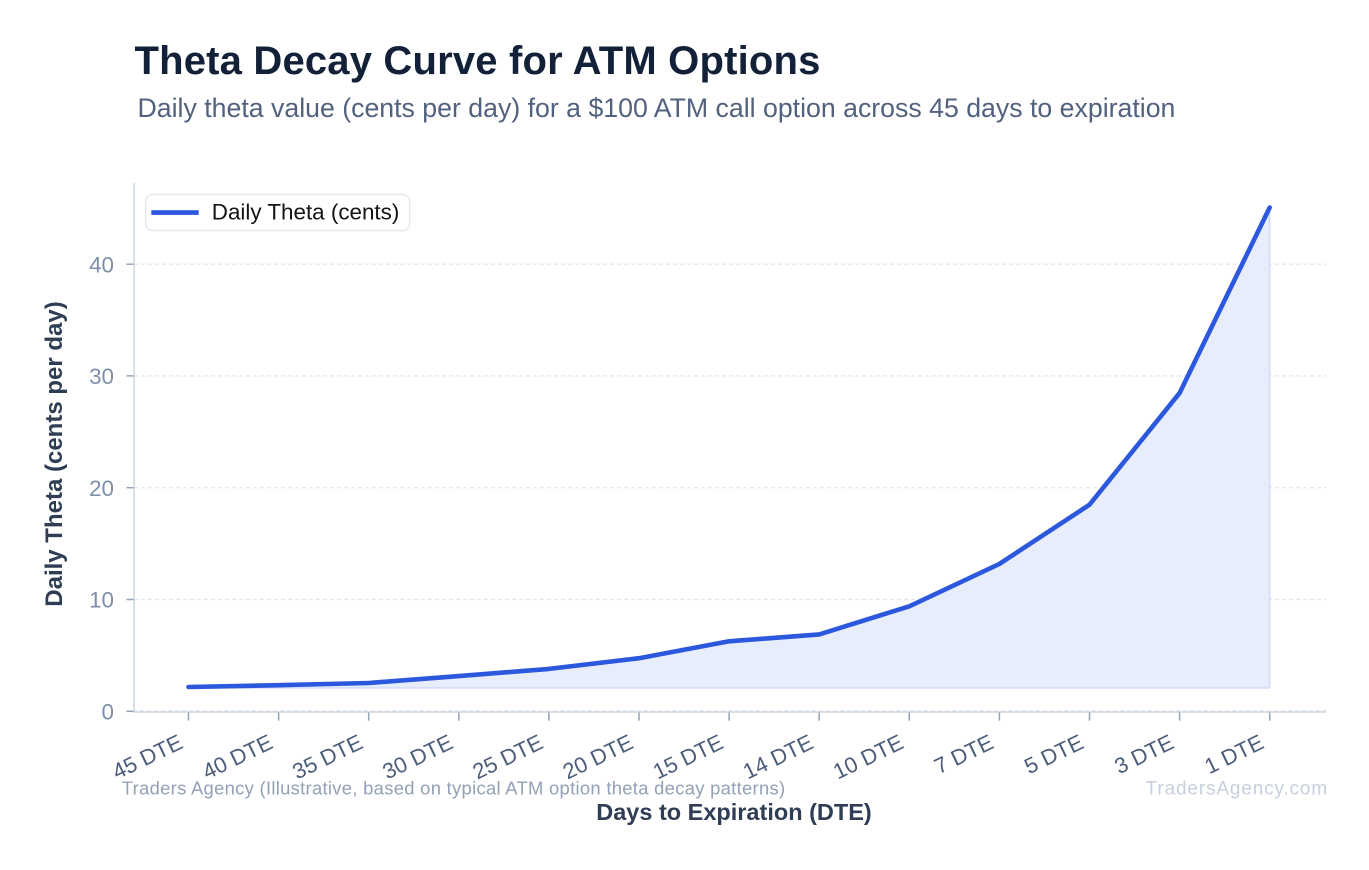 The height and width of the screenshot is (870, 1369). Describe the element at coordinates (54, 453) in the screenshot. I see `svg-text: Daily Theta (cents per day)` at that location.